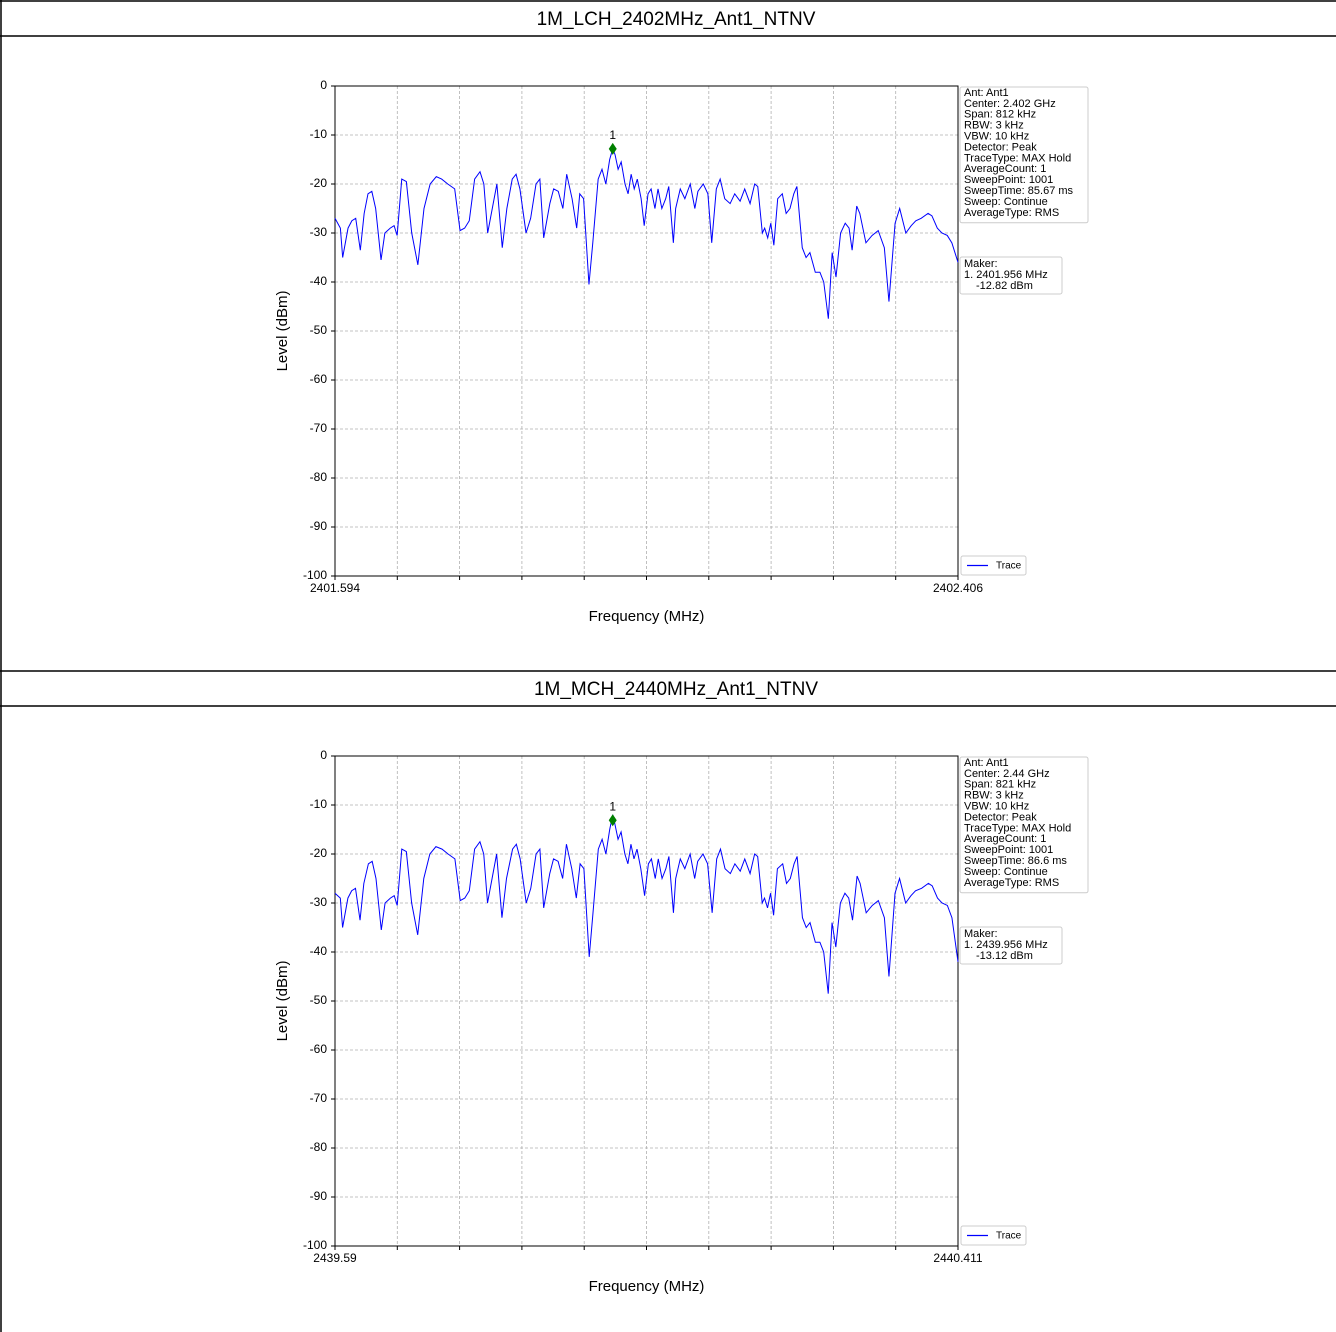 This screenshot has width=1336, height=1332. I want to click on marker-level: -13.12 dBm, so click(1004, 956).